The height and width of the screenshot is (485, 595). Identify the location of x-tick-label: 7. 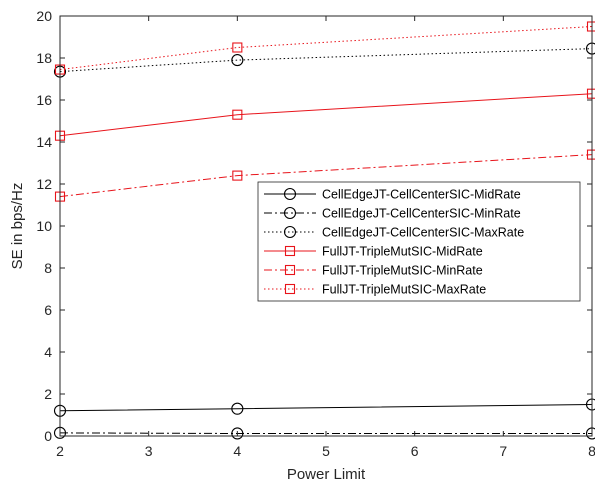
(503, 451).